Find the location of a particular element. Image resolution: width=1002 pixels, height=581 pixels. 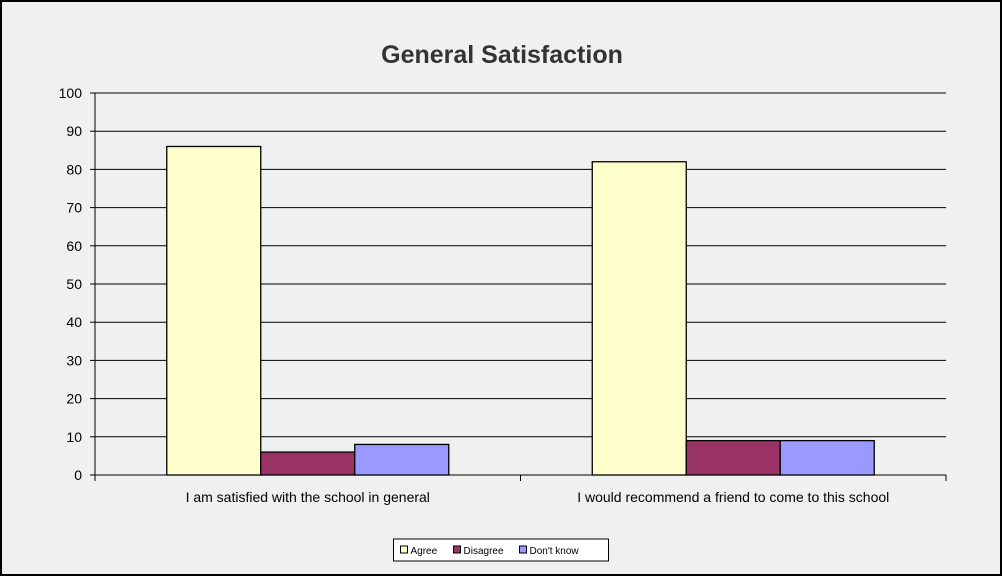

legend-box is located at coordinates (501, 550).